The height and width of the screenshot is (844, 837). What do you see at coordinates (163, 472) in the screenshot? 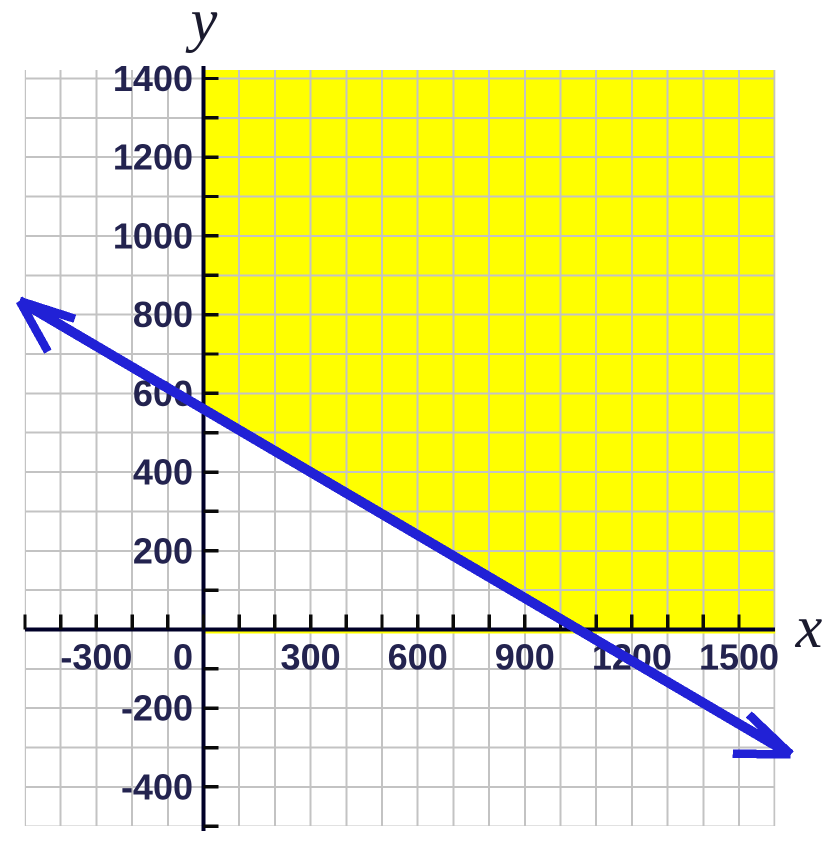
I see `y-tick-label: 400` at bounding box center [163, 472].